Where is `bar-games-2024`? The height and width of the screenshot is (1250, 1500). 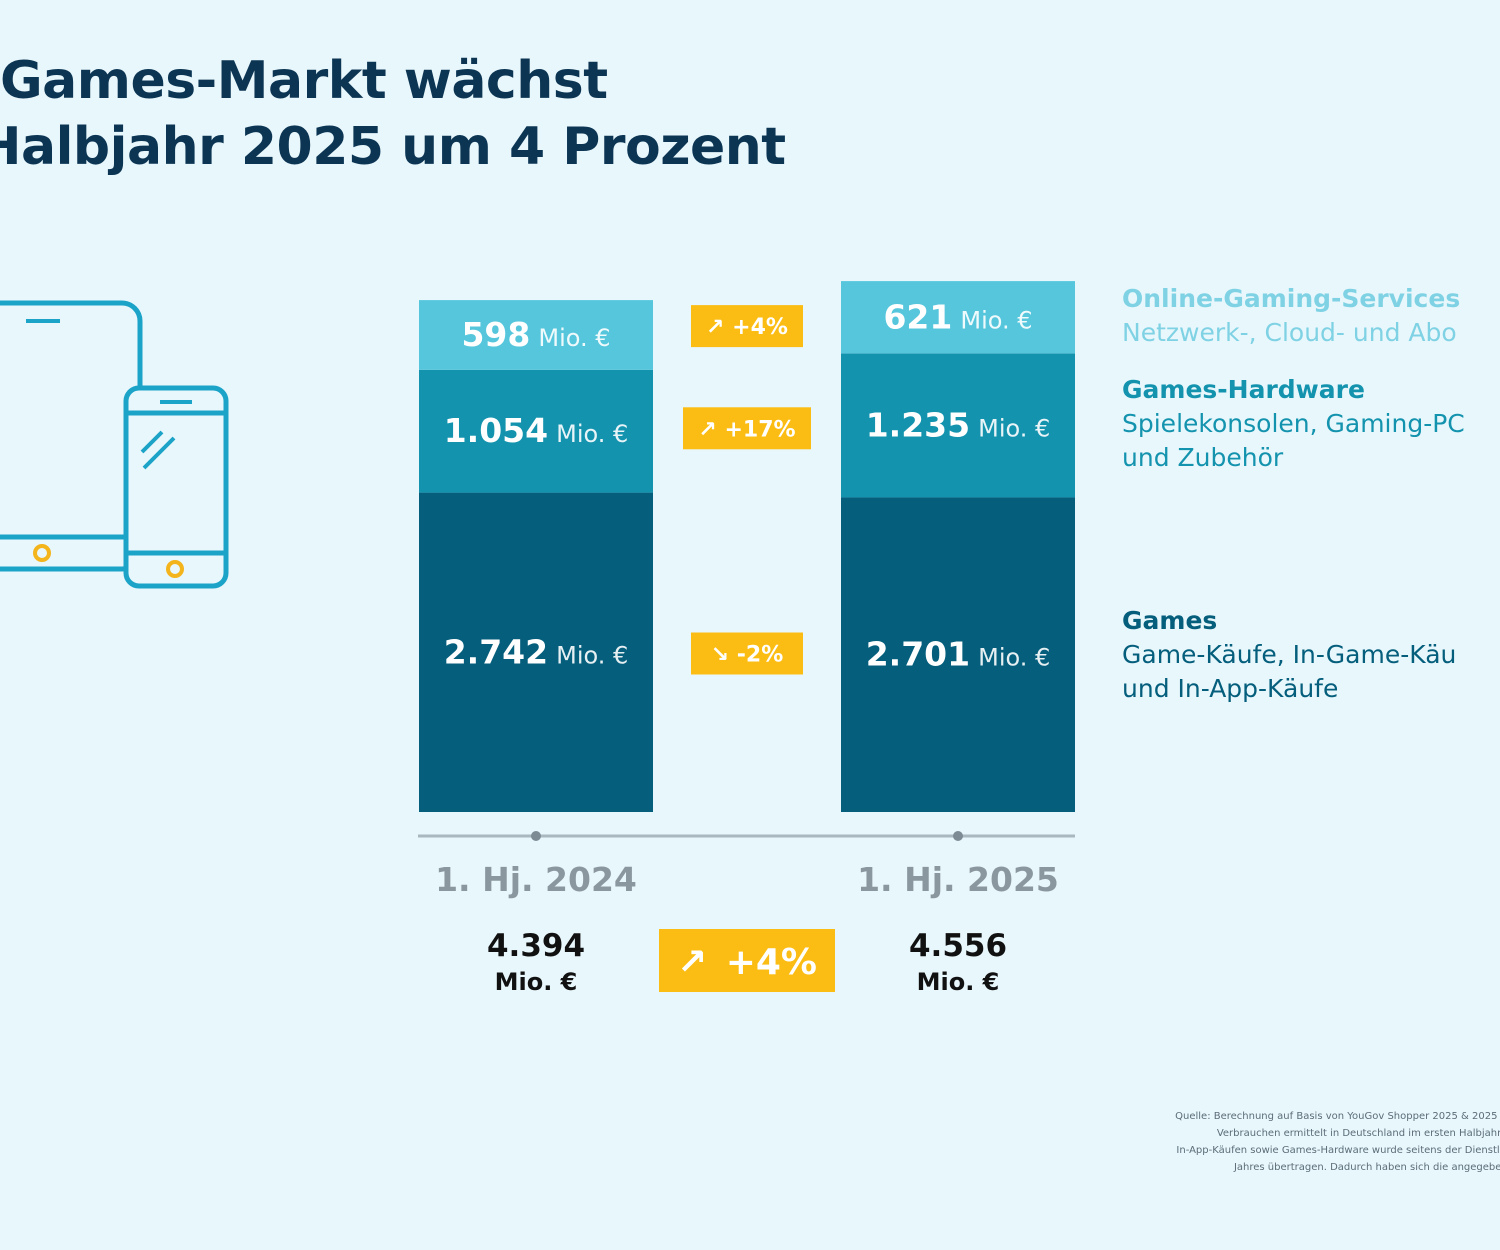 bar-games-2024 is located at coordinates (536, 652).